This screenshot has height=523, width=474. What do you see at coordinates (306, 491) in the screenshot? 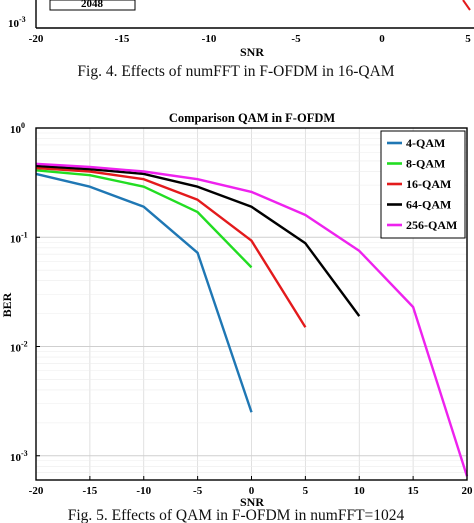
I see `x-tick-label: 5` at bounding box center [306, 491].